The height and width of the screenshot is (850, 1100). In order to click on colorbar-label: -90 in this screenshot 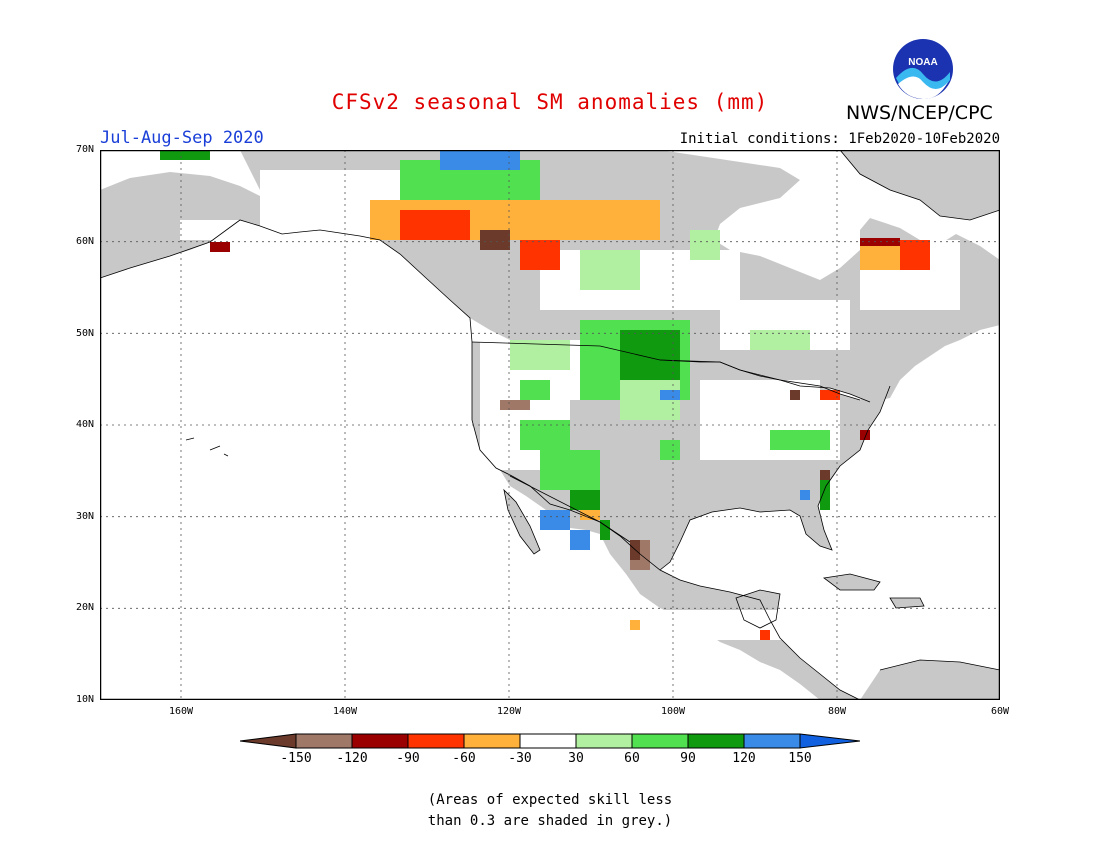, I will do `click(408, 758)`.